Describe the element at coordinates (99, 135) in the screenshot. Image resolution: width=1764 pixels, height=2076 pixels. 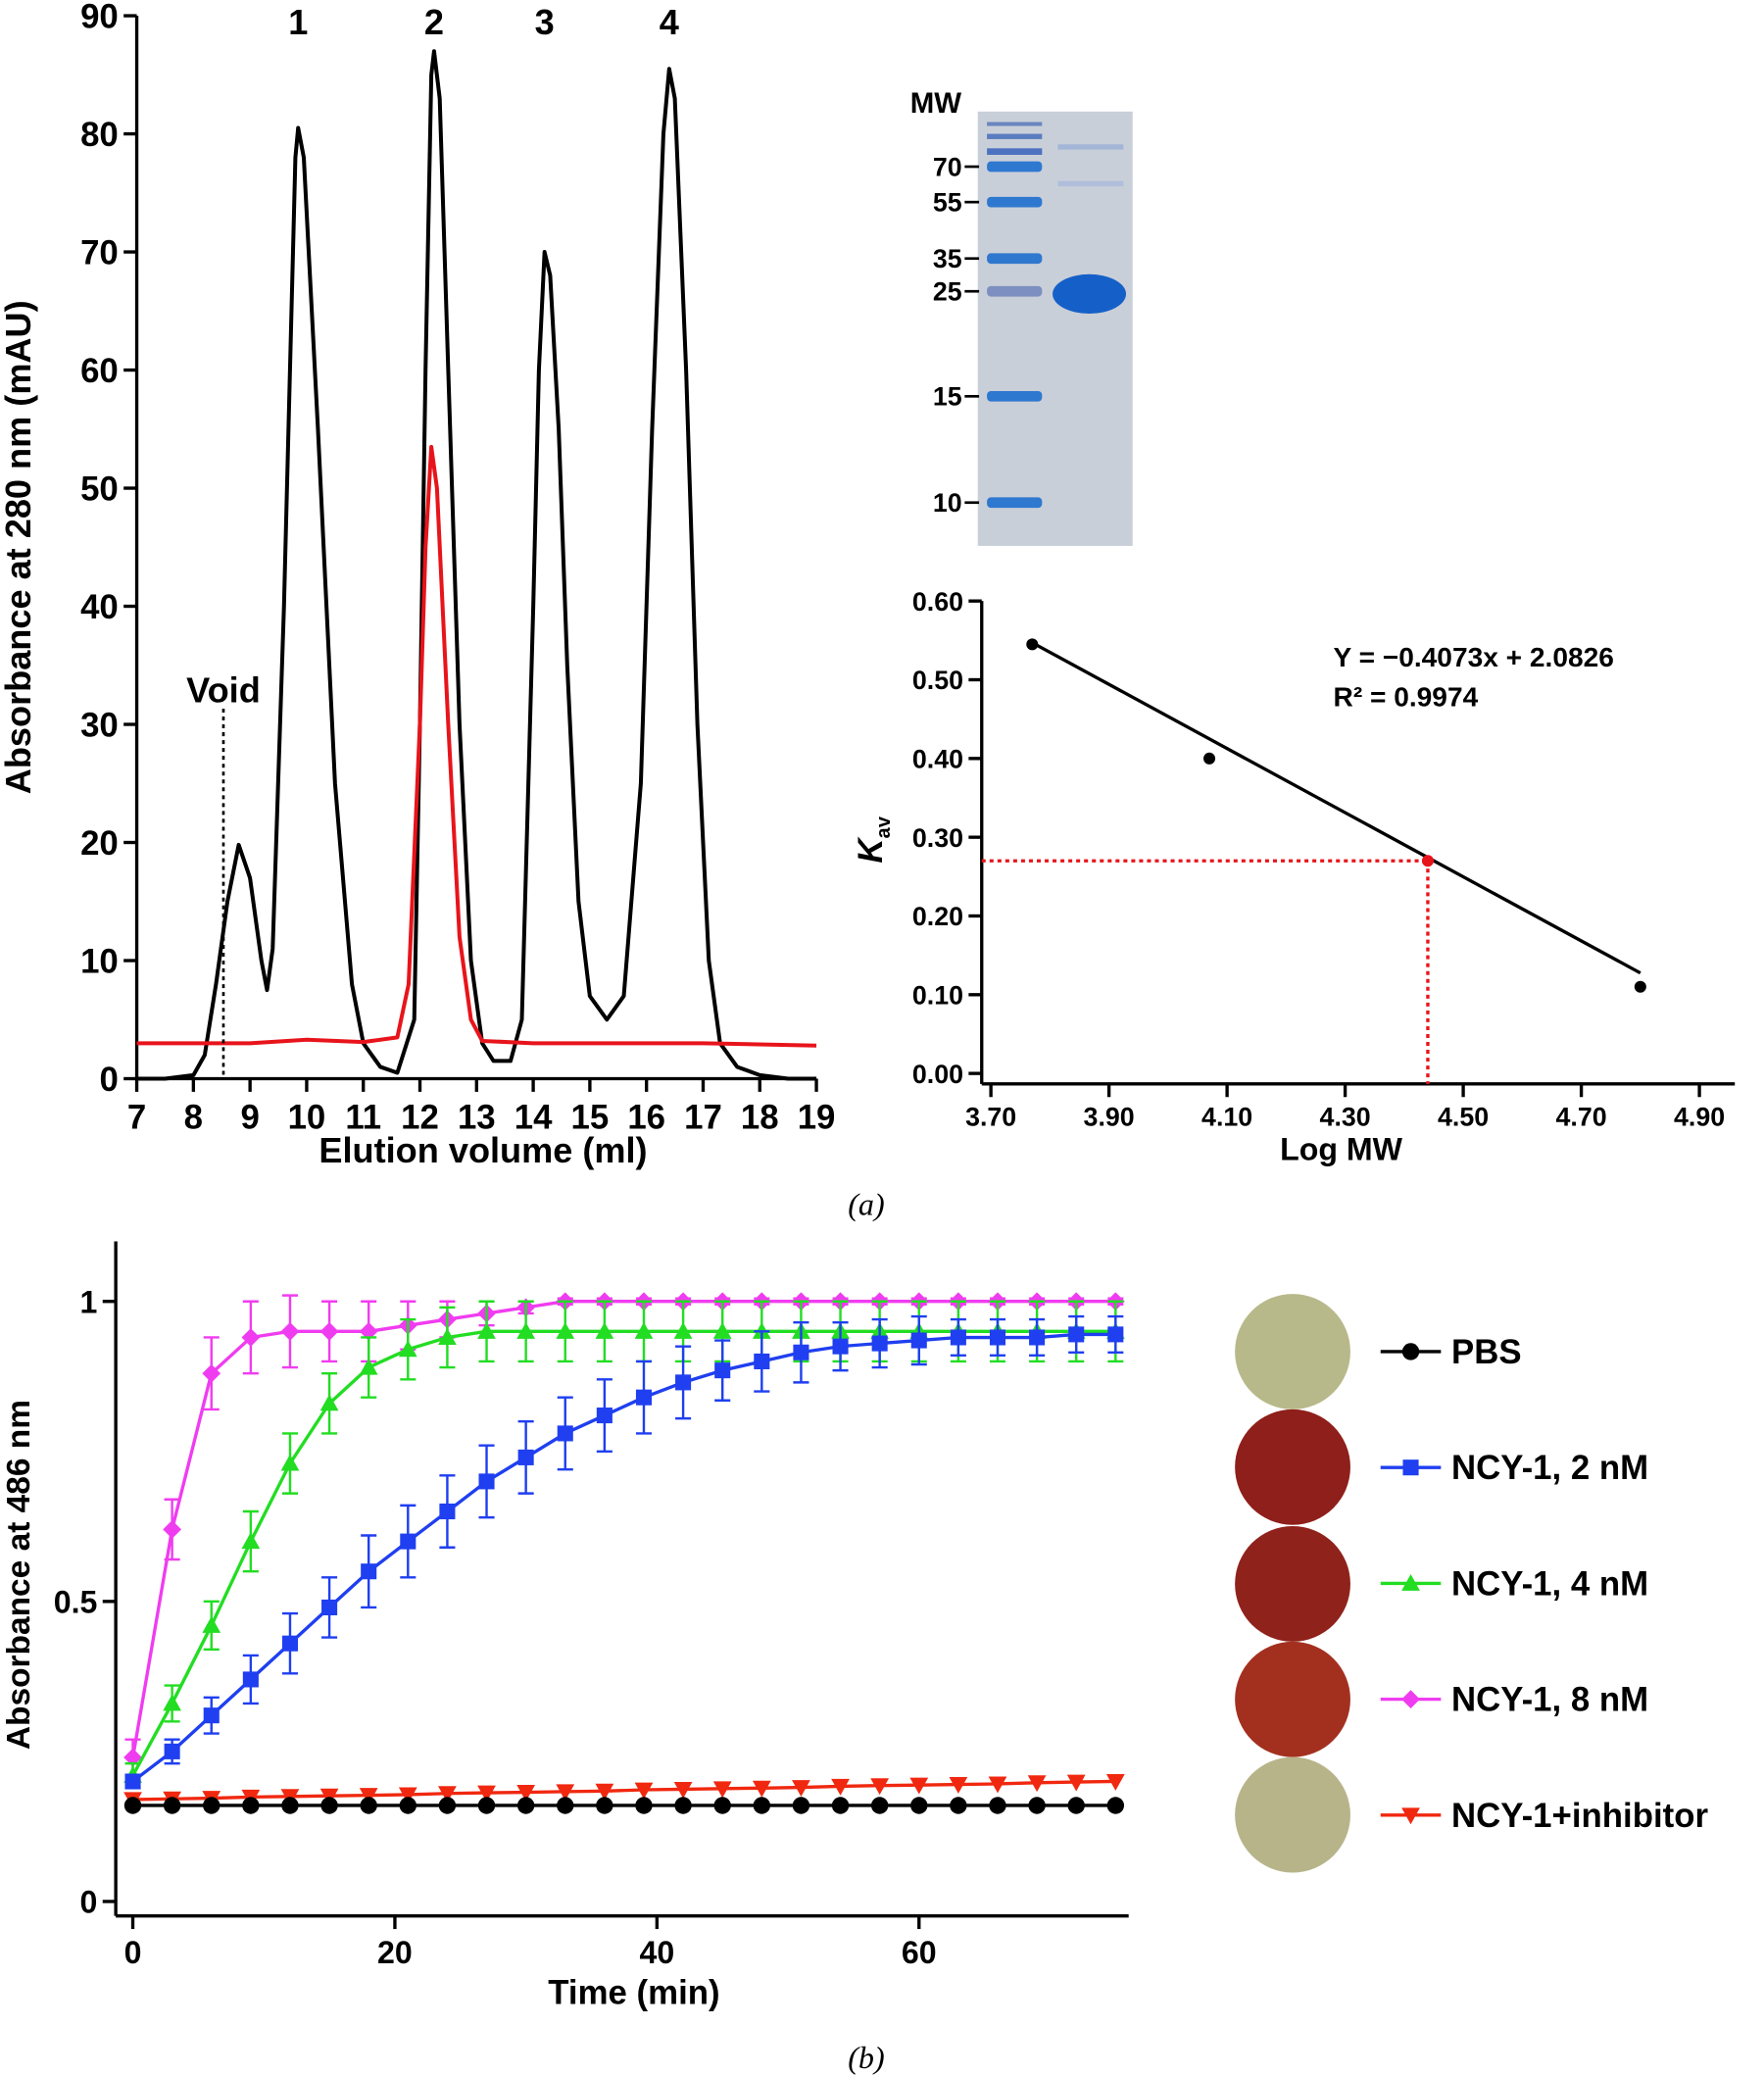
I see `y-tick-label: 80` at that location.